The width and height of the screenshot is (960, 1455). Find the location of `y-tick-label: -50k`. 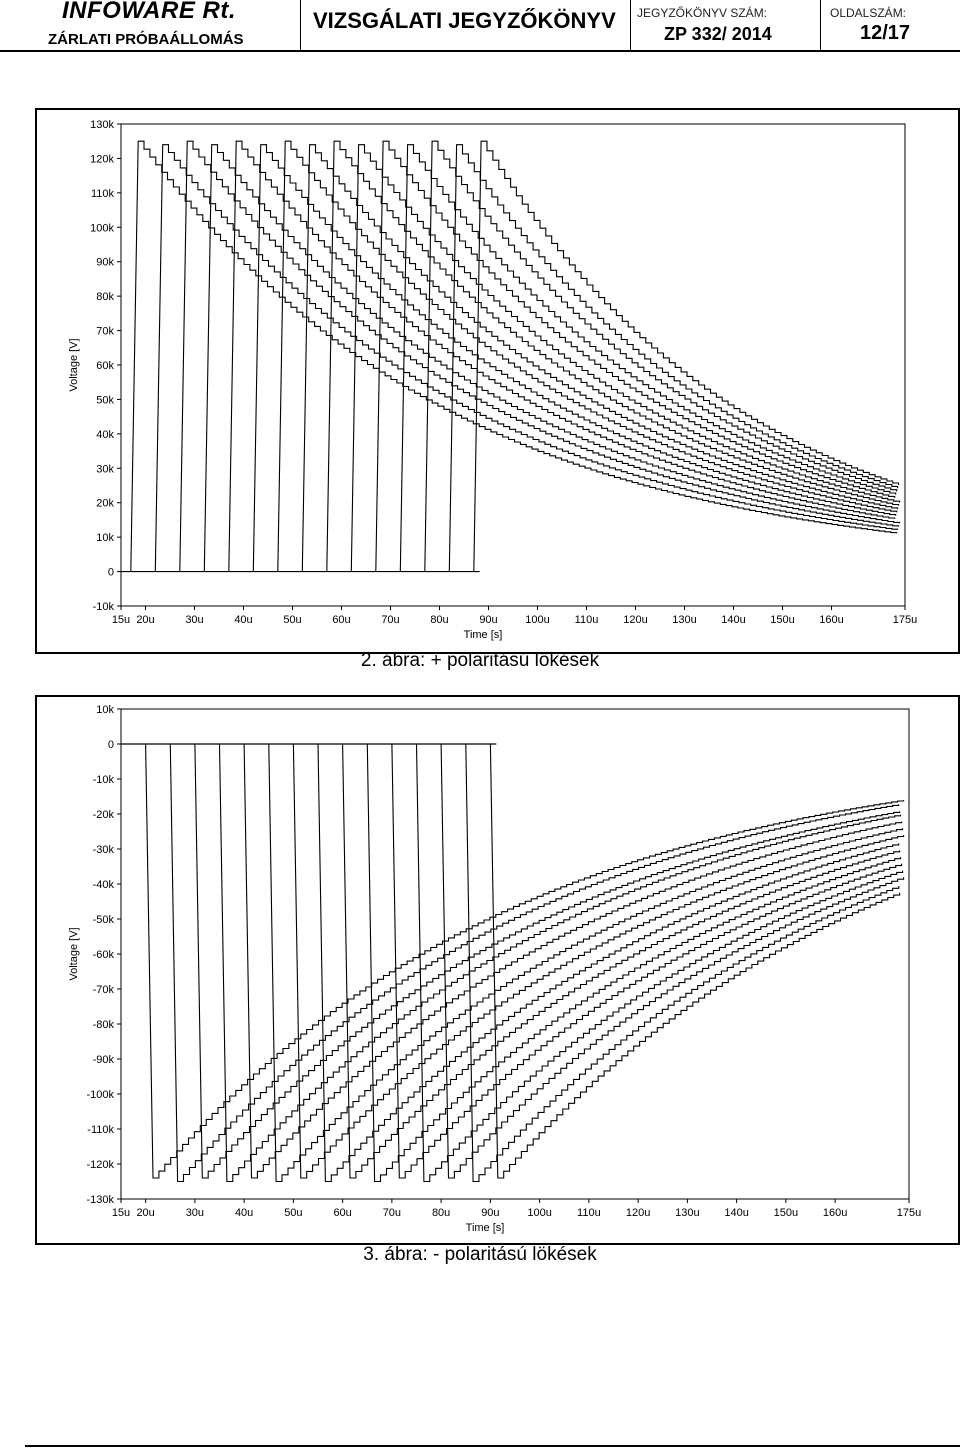

y-tick-label: -50k is located at coordinates (104, 920).